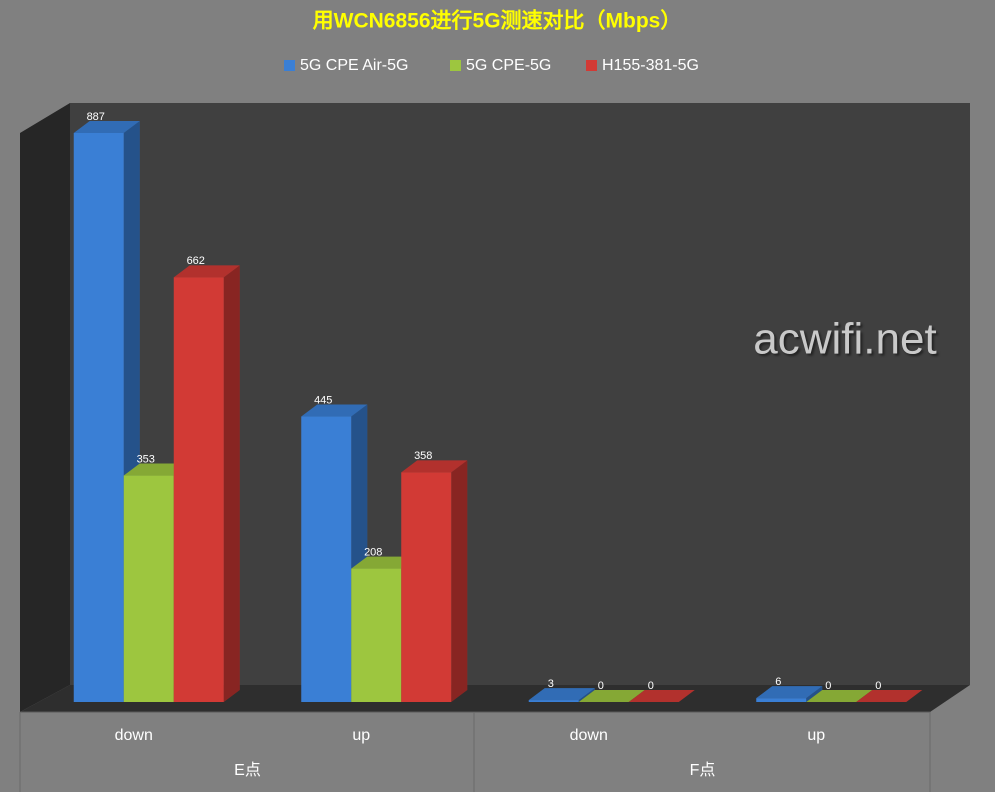 The width and height of the screenshot is (995, 792). Describe the element at coordinates (146, 459) in the screenshot. I see `data-label: 353` at that location.